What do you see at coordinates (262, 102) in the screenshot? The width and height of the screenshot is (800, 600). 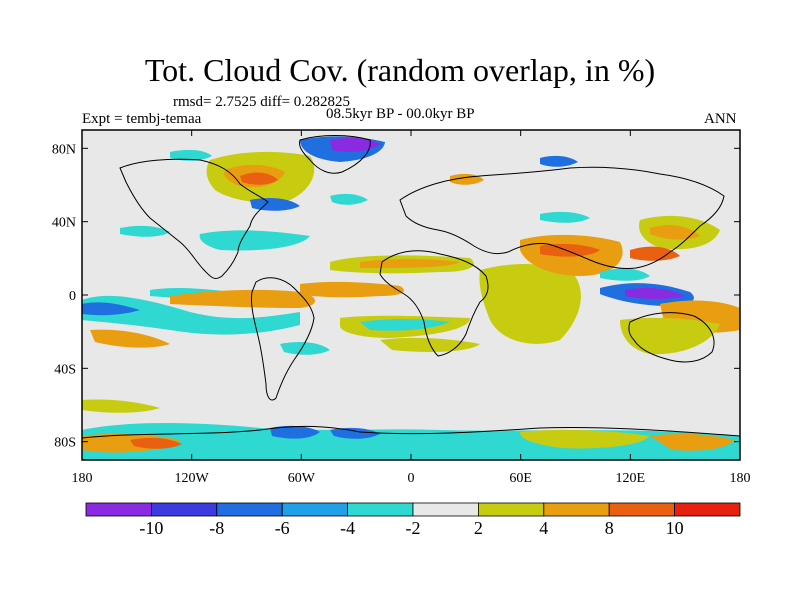 I see `stats-label: rmsd= 2.7525 diff= 0.282825` at bounding box center [262, 102].